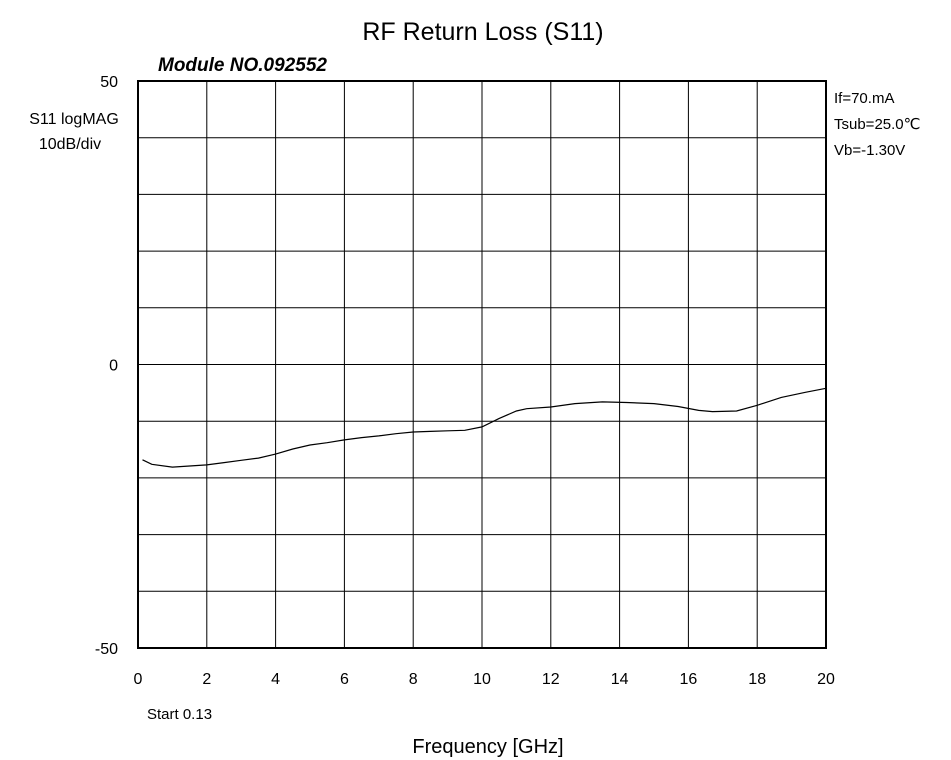 The height and width of the screenshot is (760, 951). Describe the element at coordinates (138, 679) in the screenshot. I see `x-tick-label: 0` at that location.